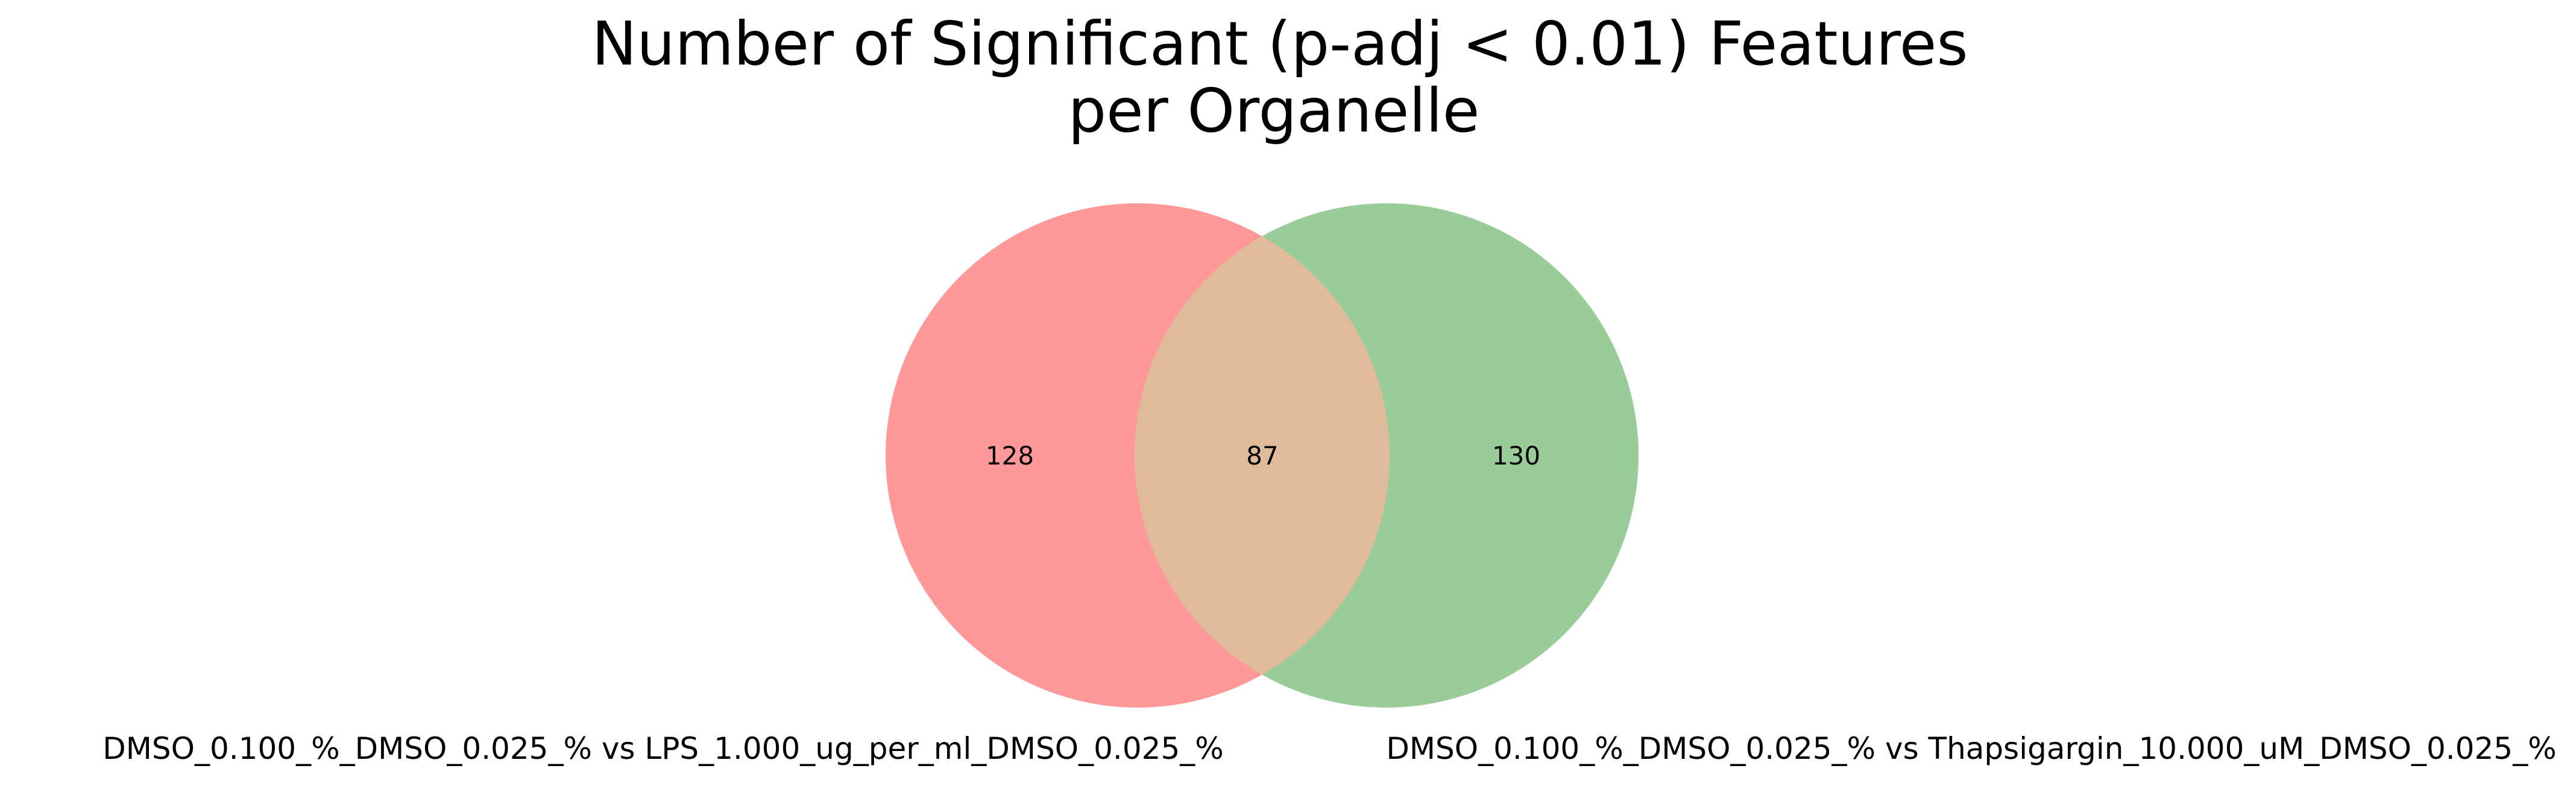 The width and height of the screenshot is (2576, 786). Describe the element at coordinates (1516, 456) in the screenshot. I see `only-b-count: 130` at that location.